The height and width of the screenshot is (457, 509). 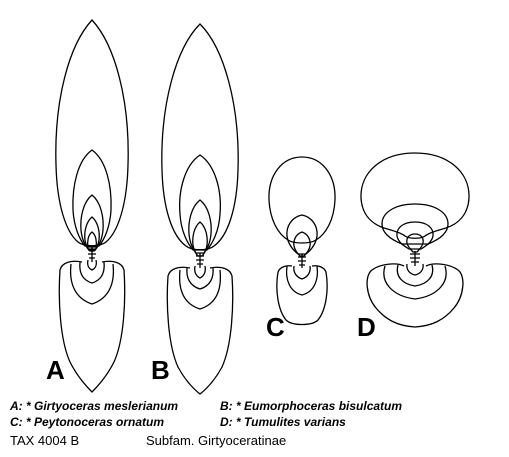 I want to click on panel-label-b: B, so click(x=160, y=370).